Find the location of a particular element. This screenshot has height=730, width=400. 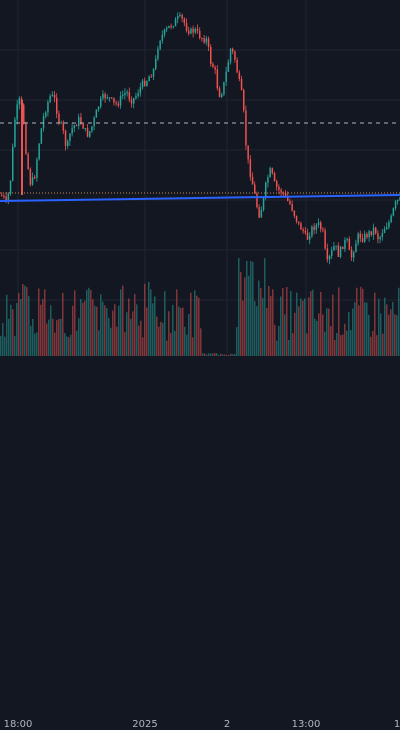

time-axis-label: 2 is located at coordinates (227, 724).